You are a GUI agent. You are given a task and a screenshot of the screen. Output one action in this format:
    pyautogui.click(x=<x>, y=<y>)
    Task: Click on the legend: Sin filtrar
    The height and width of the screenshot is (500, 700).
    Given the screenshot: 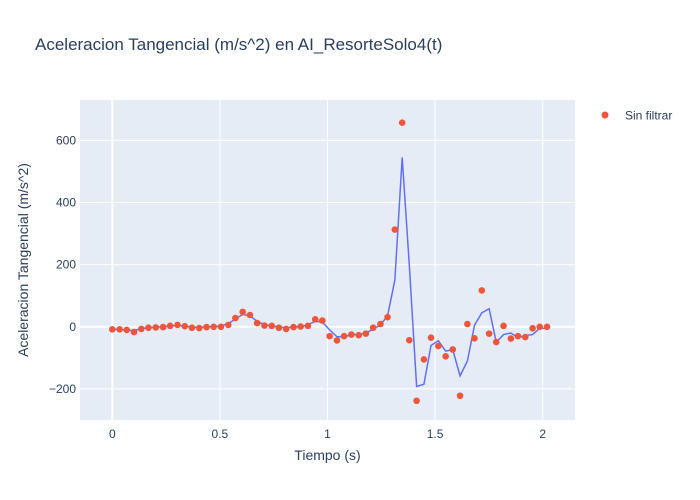 What is the action you would take?
    pyautogui.click(x=637, y=116)
    